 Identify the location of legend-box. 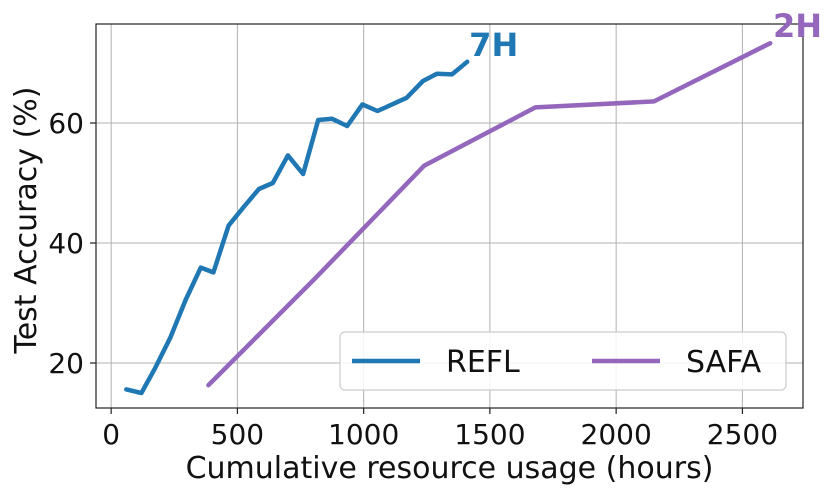
(563, 361).